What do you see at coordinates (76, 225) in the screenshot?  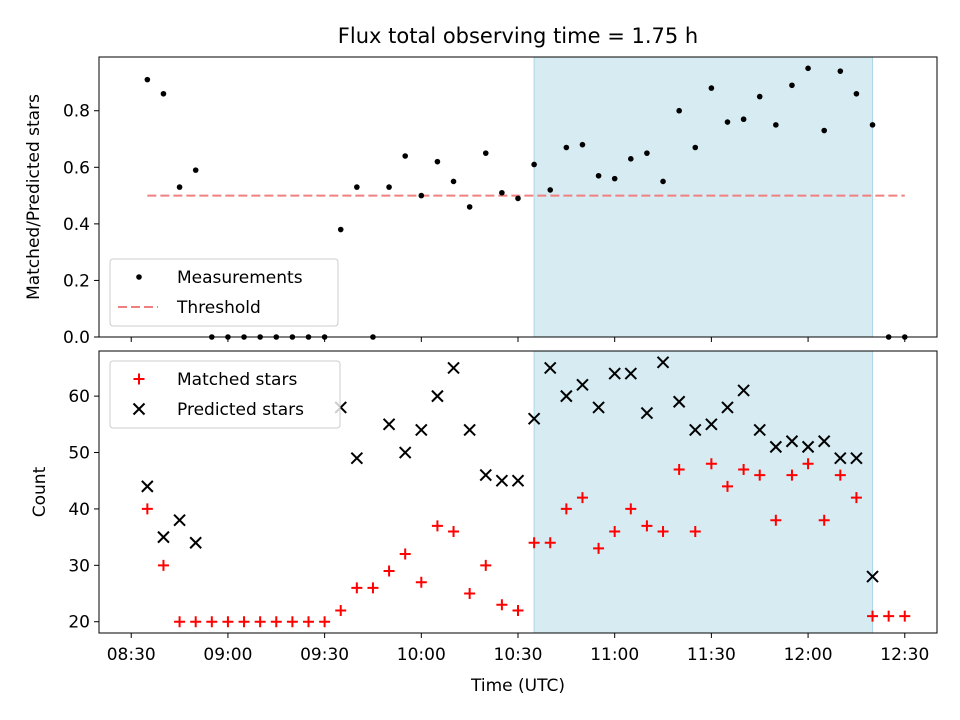 I see `y-tick-label: 0.4` at bounding box center [76, 225].